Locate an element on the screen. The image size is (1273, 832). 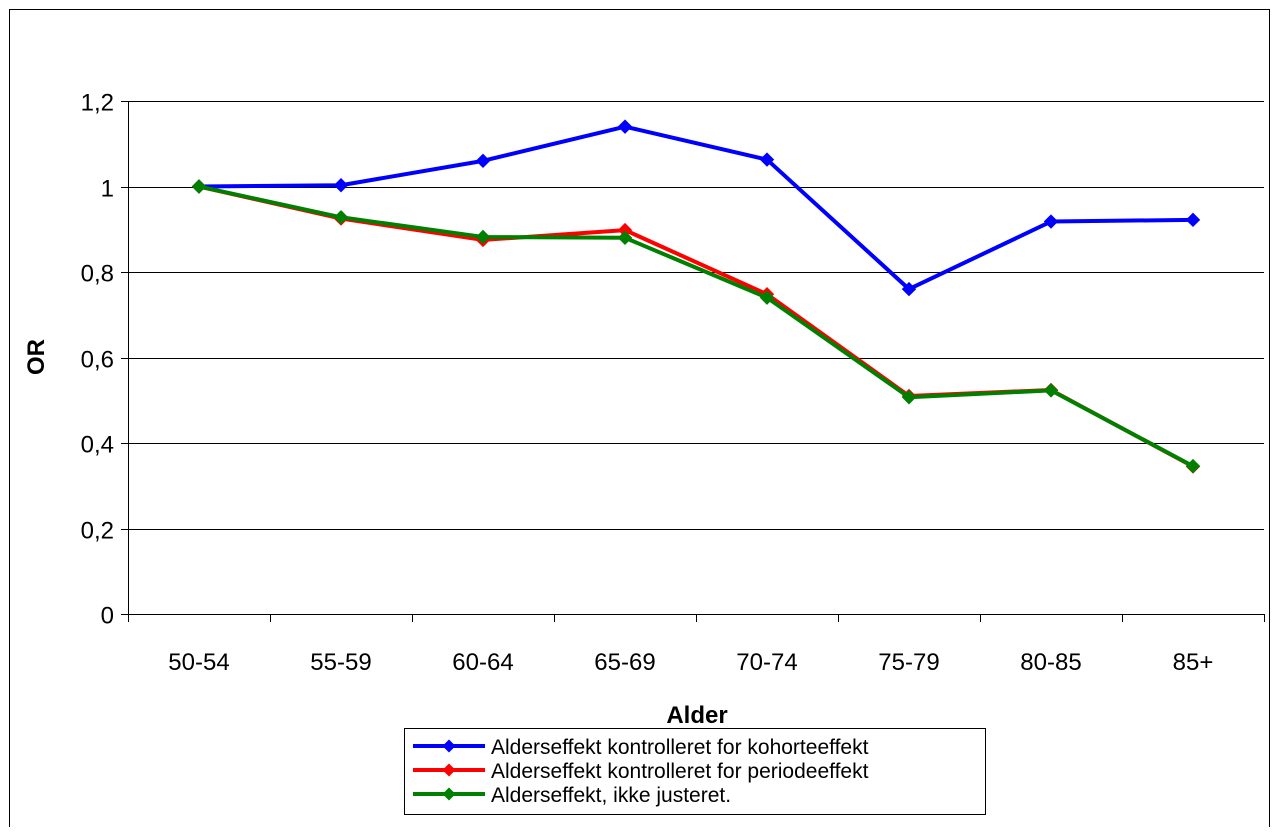
y-tick-label: 0,6 is located at coordinates (97, 360).